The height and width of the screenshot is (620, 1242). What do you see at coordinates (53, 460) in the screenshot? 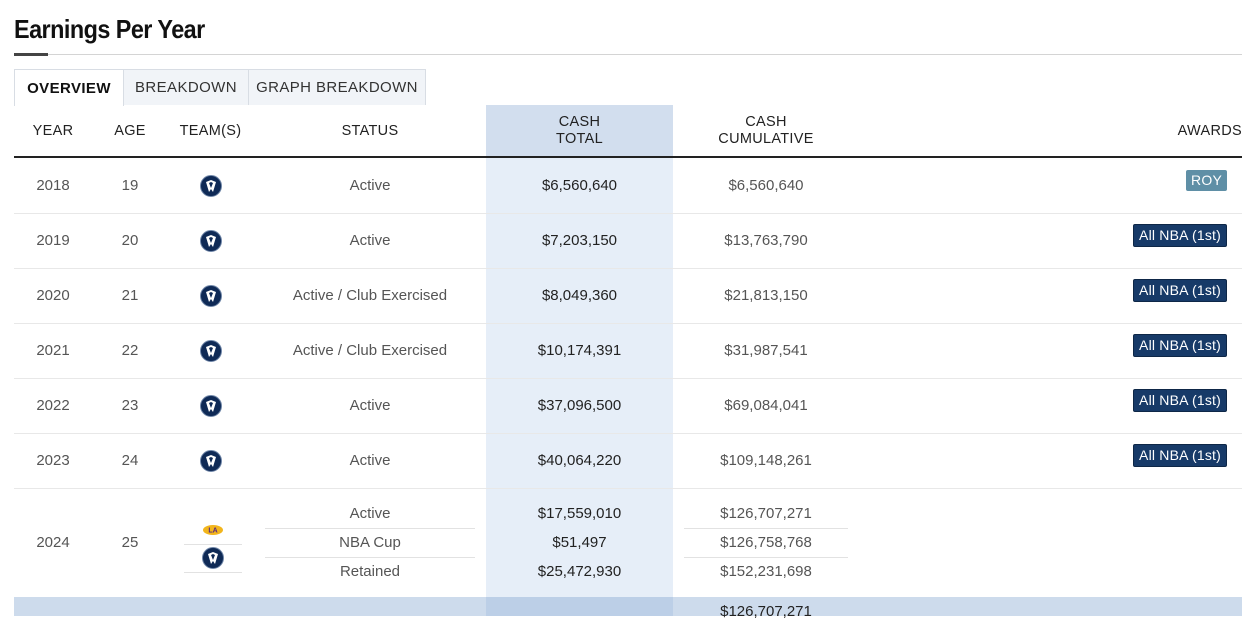
I see `year-cell: 2023` at bounding box center [53, 460].